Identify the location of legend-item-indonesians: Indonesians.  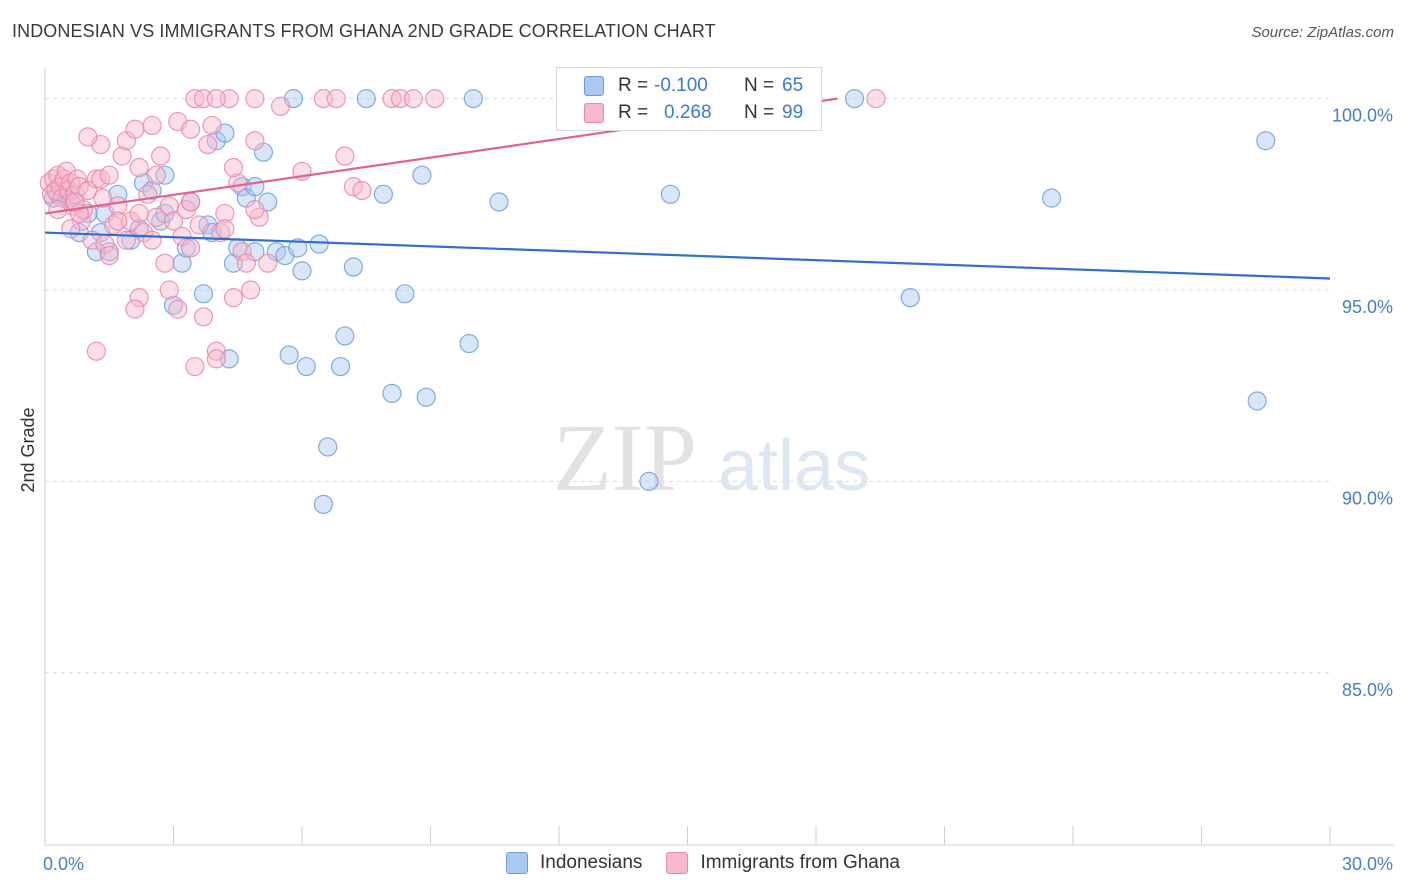
(574, 863).